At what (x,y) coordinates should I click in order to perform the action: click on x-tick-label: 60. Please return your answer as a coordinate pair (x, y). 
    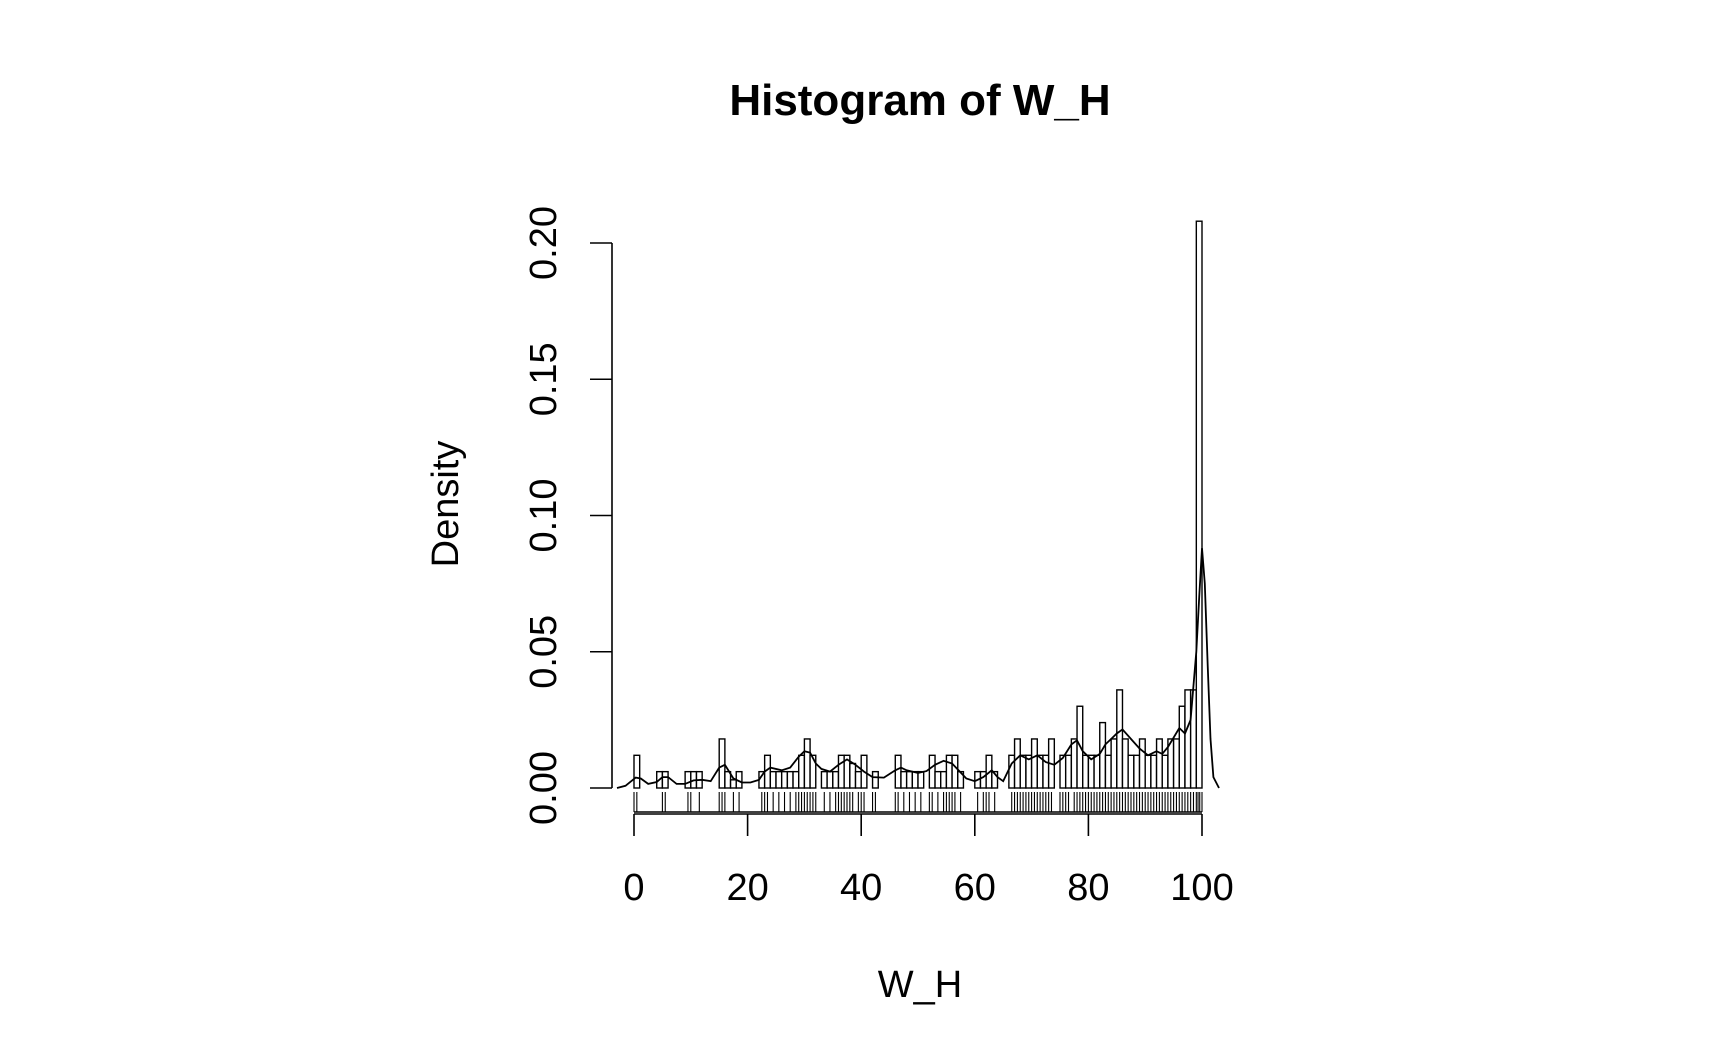
    Looking at the image, I should click on (975, 888).